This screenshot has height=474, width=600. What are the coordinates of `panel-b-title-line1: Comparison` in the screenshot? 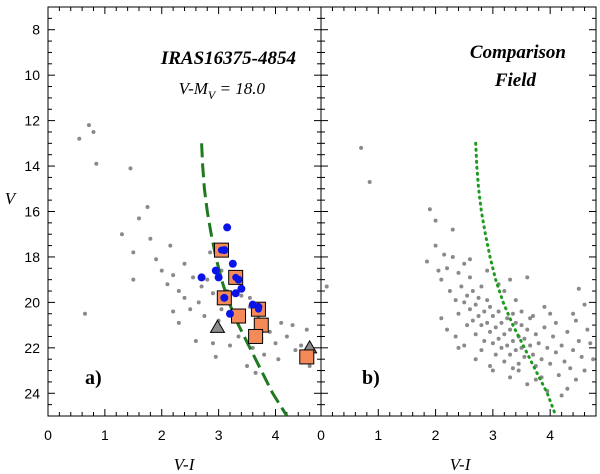 It's located at (518, 52).